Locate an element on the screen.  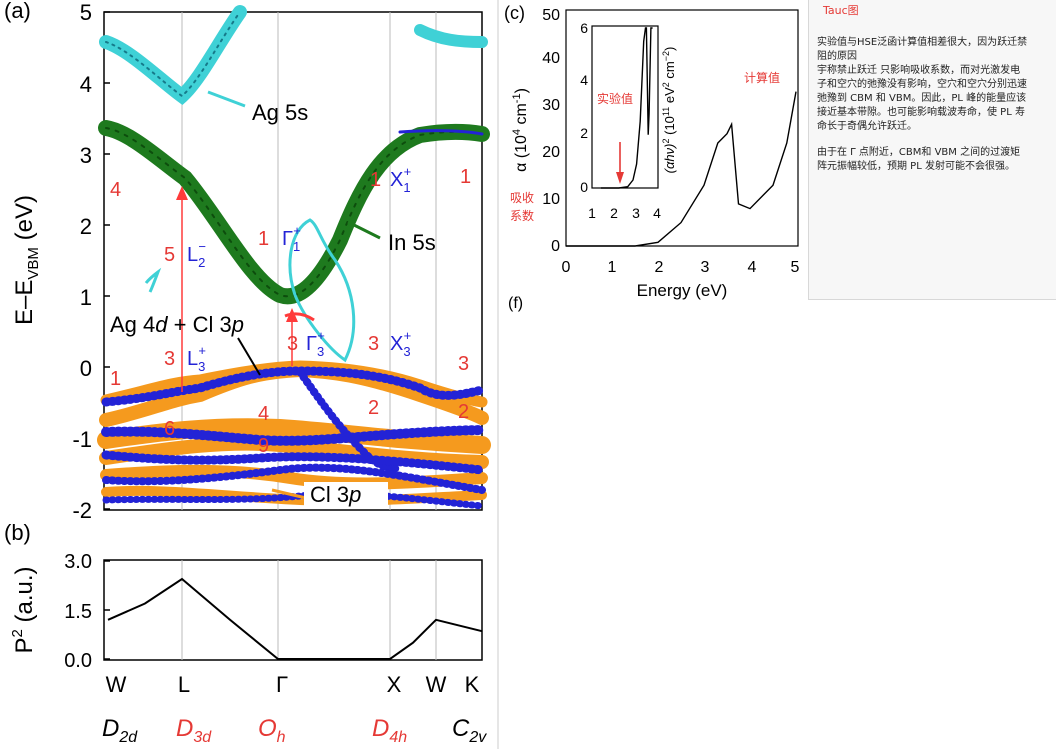
ytick-label: 10 is located at coordinates (551, 199).